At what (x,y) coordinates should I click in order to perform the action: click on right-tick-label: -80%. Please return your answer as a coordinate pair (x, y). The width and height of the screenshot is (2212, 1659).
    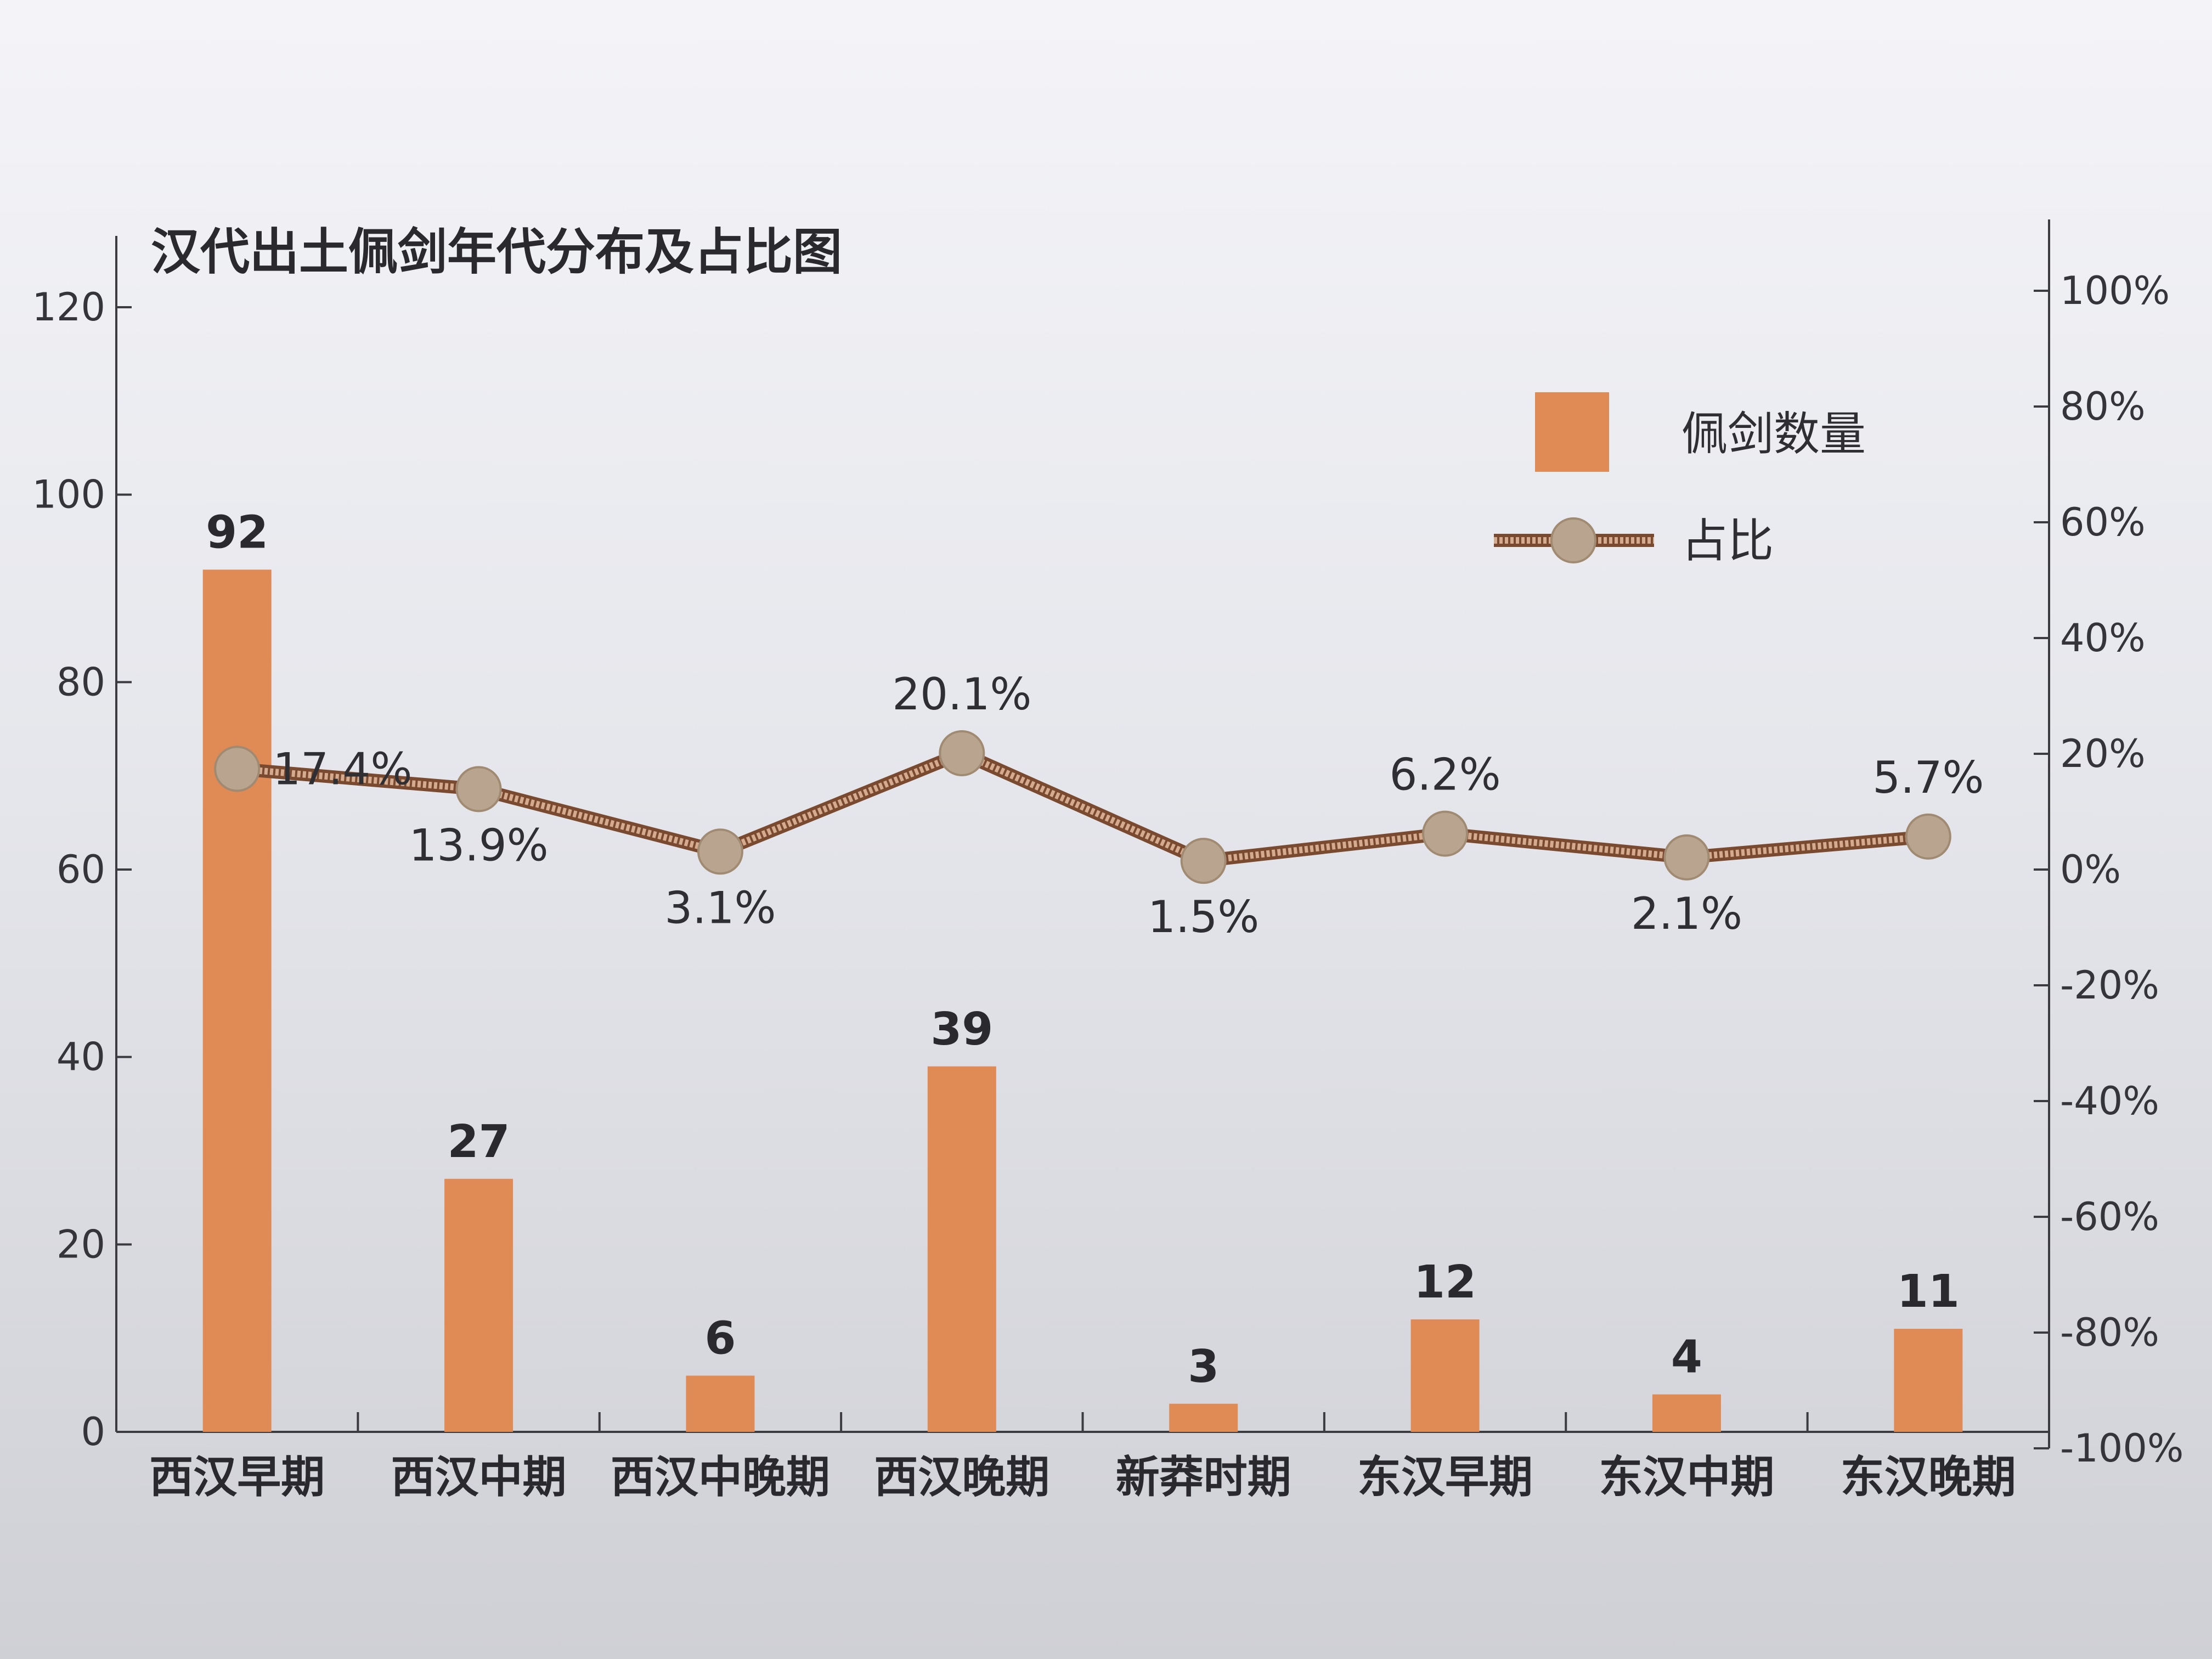
    Looking at the image, I should click on (2109, 1332).